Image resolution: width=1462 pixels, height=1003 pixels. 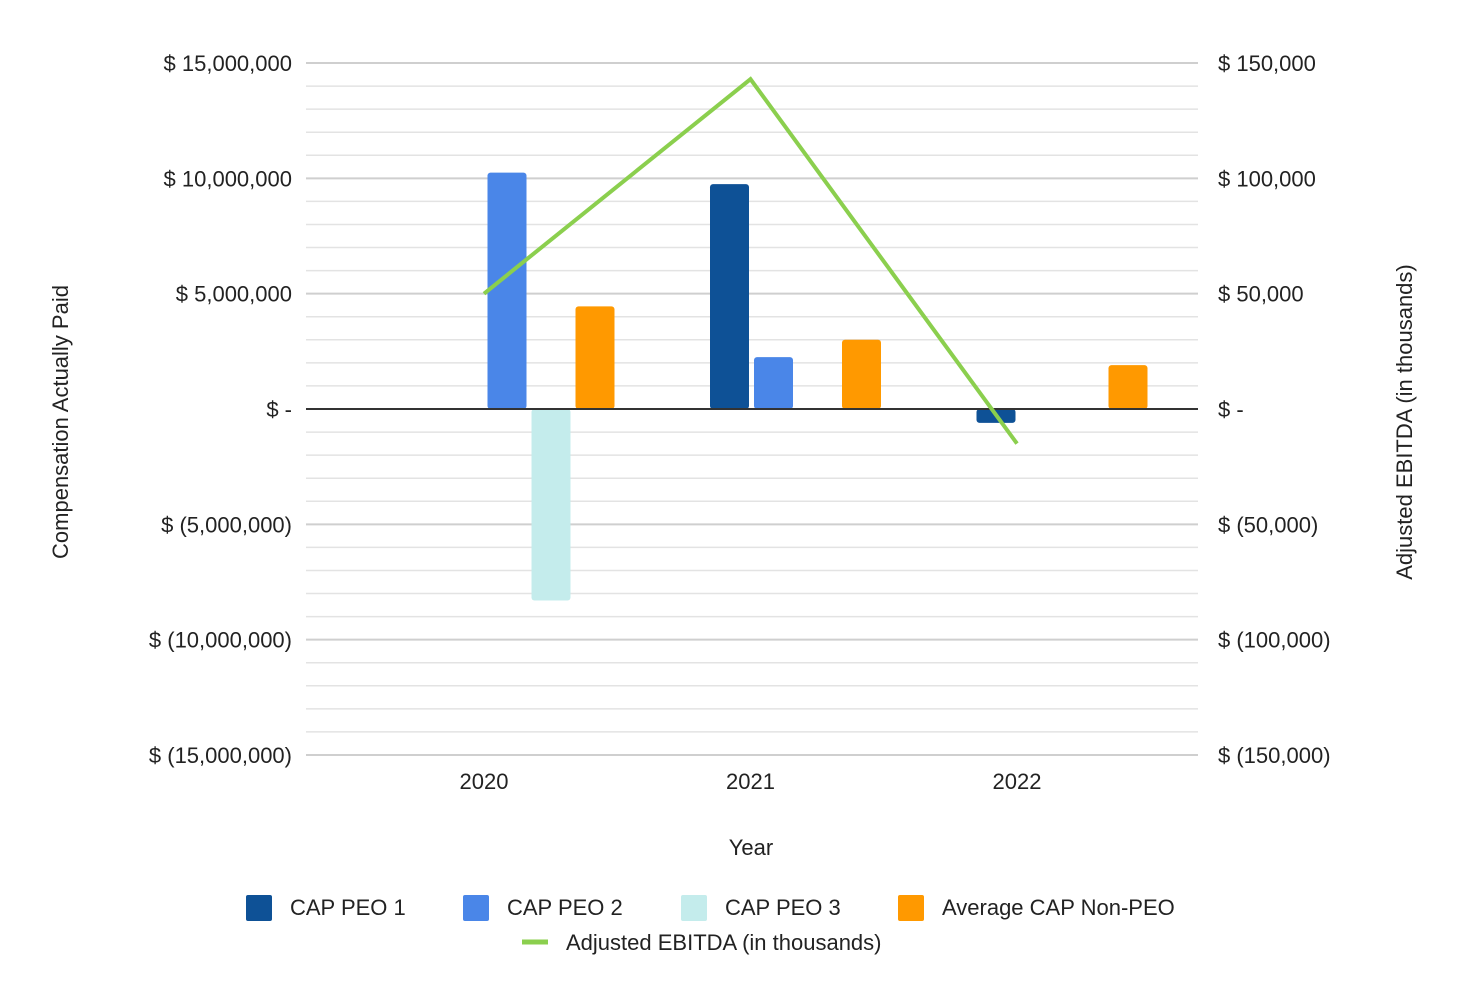 What do you see at coordinates (348, 907) in the screenshot?
I see `legend-label: CAP PEO 1` at bounding box center [348, 907].